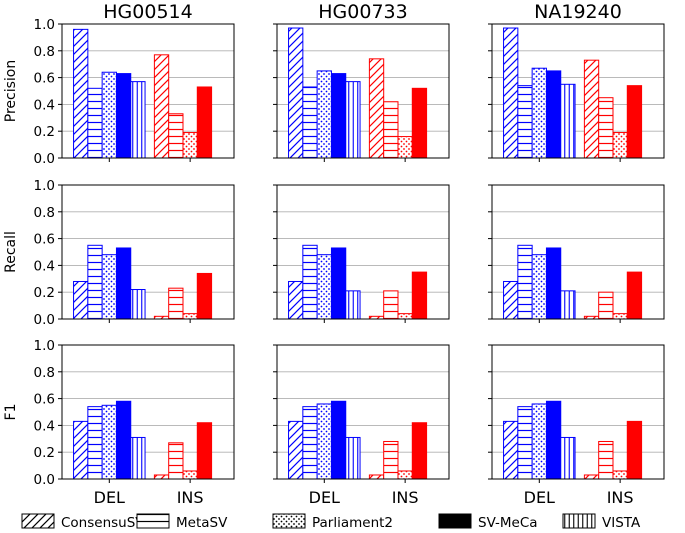  Describe the element at coordinates (578, 12) in the screenshot. I see `column-title-na19240: NA19240` at that location.